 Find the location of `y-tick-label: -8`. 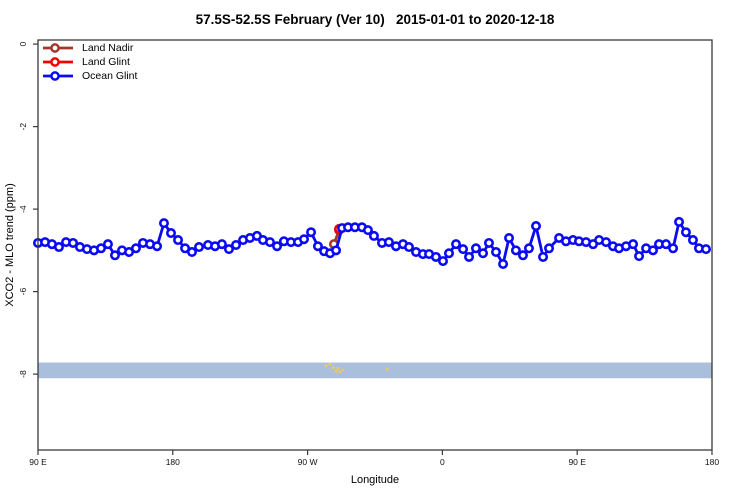

y-tick-label: -8 is located at coordinates (23, 374).